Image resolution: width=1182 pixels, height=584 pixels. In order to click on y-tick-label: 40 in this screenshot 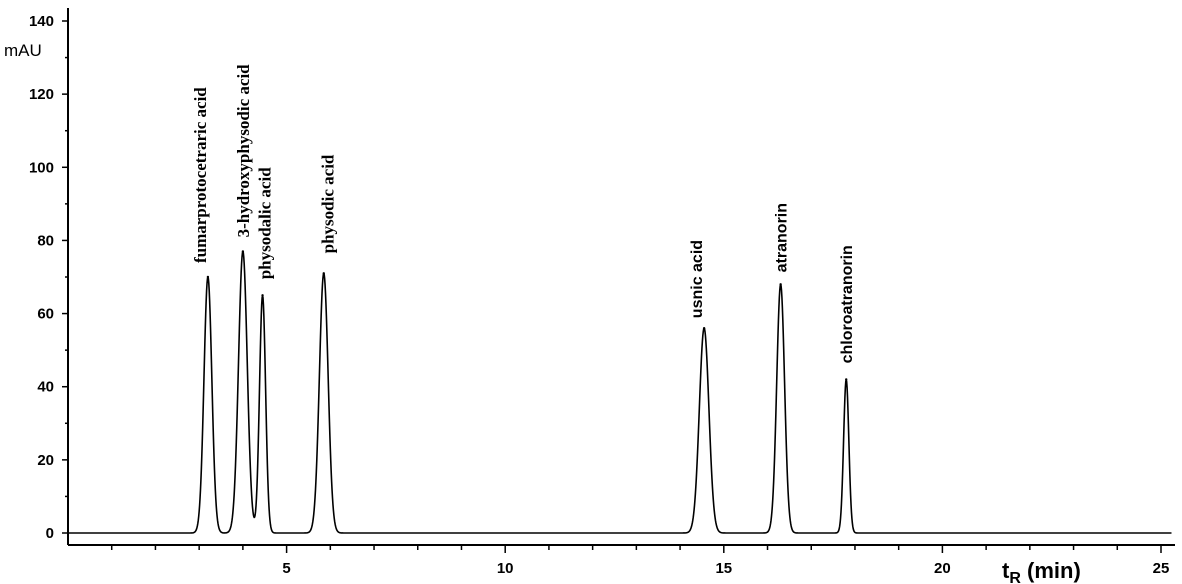, I will do `click(45, 387)`.